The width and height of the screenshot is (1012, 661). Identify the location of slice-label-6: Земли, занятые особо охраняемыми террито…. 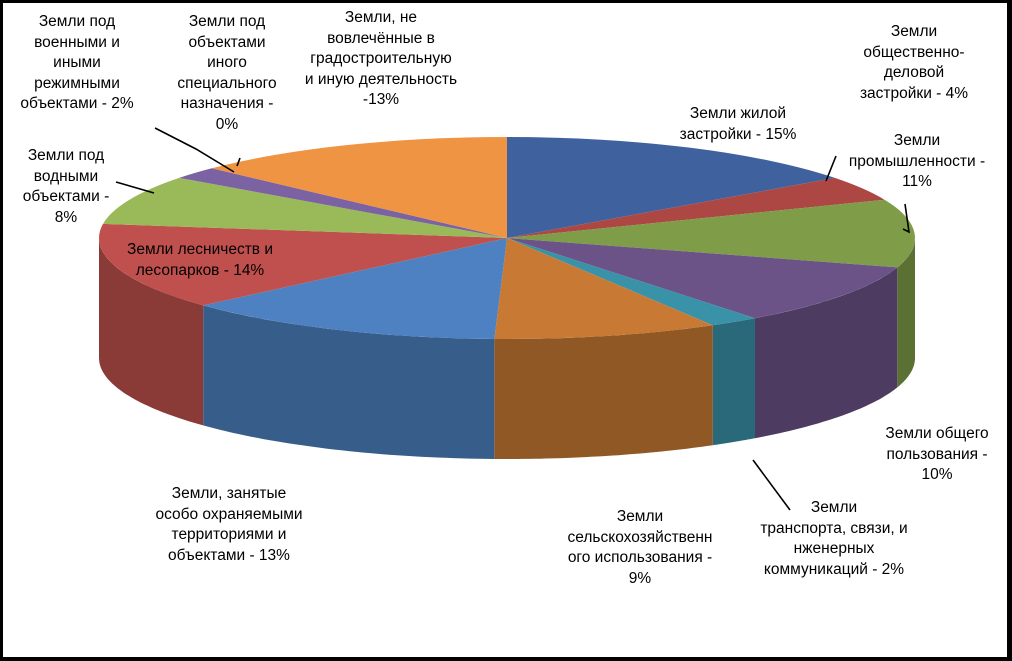
(229, 524).